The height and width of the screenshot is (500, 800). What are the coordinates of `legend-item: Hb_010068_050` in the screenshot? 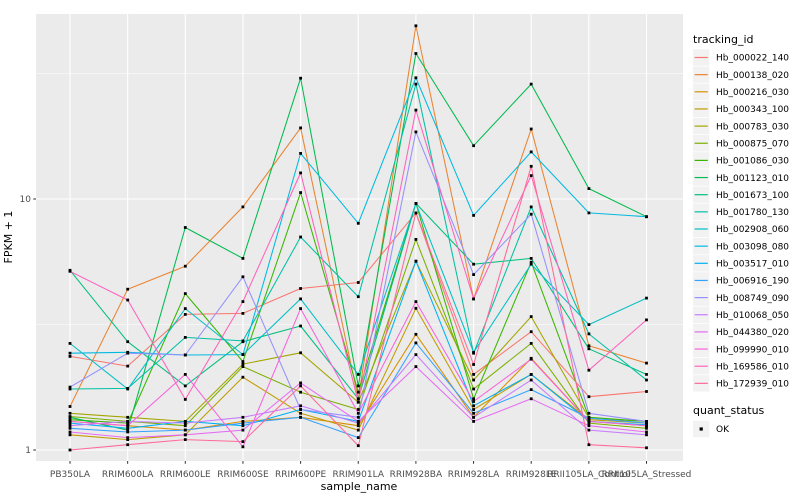 It's located at (741, 314).